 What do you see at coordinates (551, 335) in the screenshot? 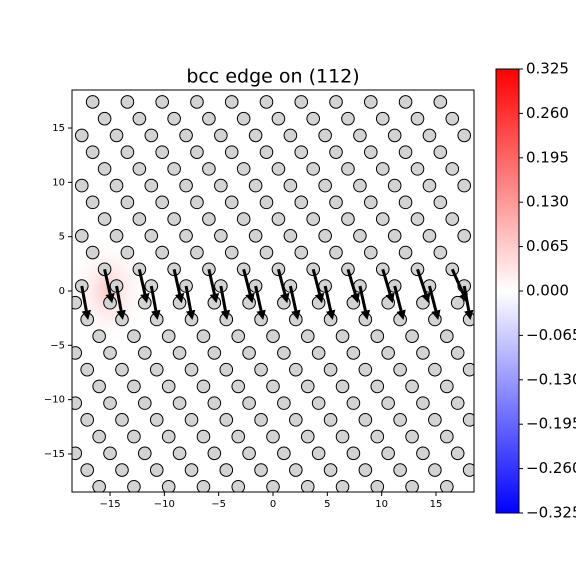
I see `colorbar-tick-label: −0.065` at bounding box center [551, 335].